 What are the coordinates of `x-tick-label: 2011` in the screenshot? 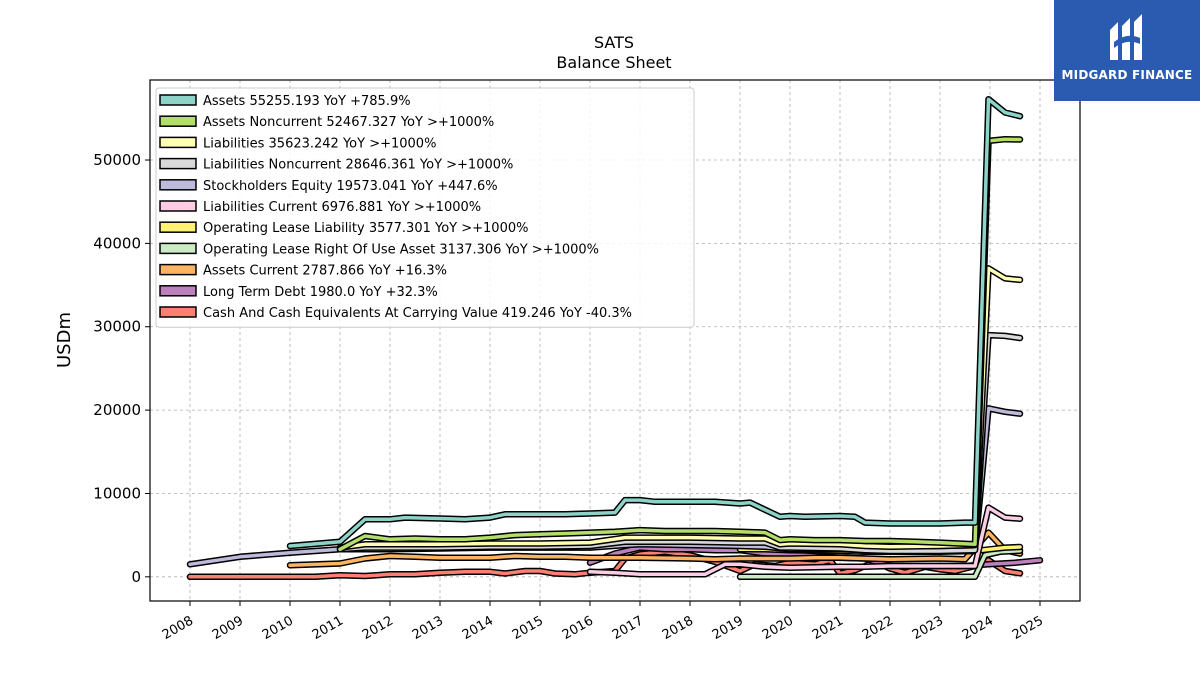 It's located at (328, 628).